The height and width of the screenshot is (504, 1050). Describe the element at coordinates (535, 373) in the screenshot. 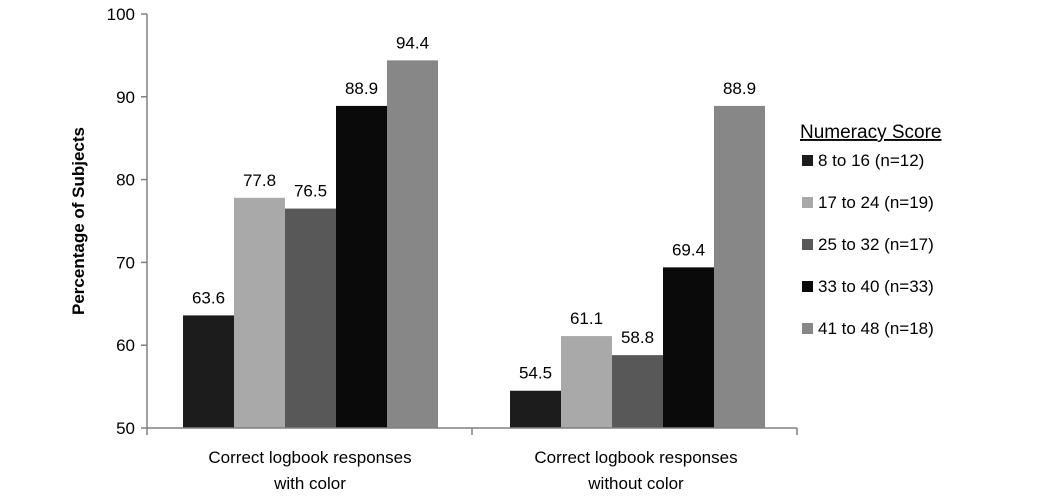

I see `data-label: 54.5` at that location.